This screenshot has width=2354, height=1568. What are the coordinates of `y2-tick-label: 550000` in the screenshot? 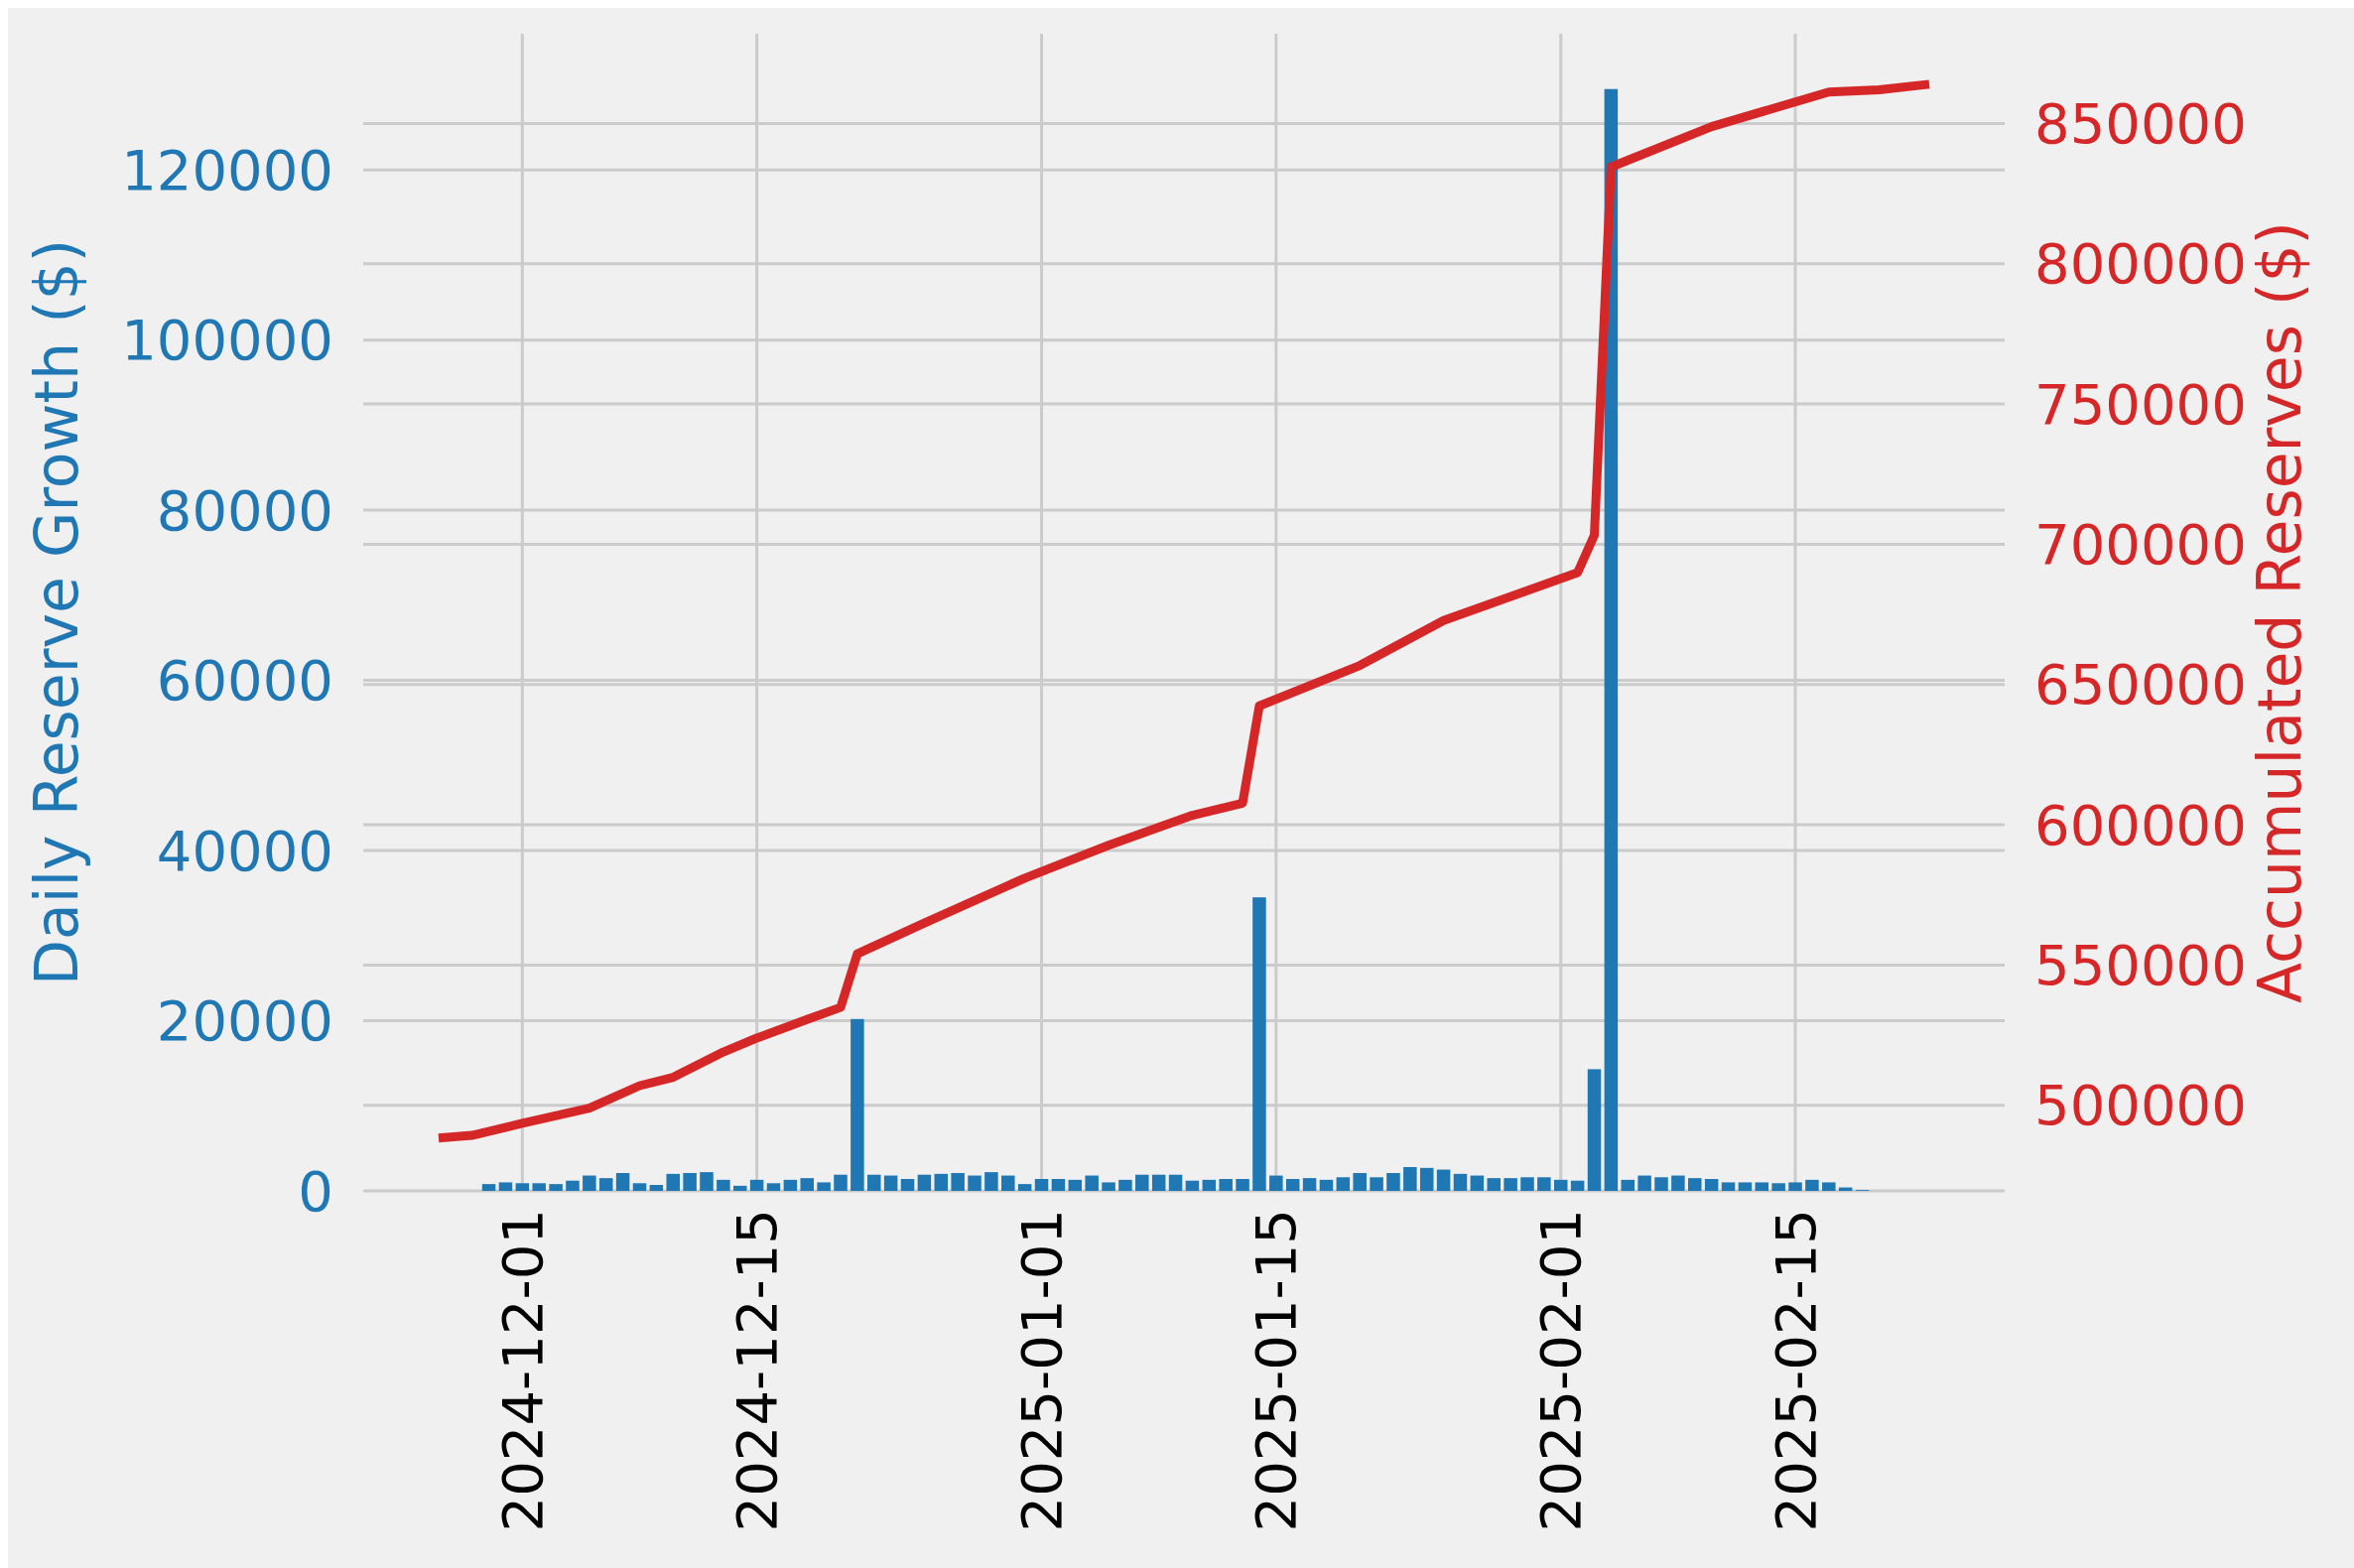 It's located at (2140, 965).